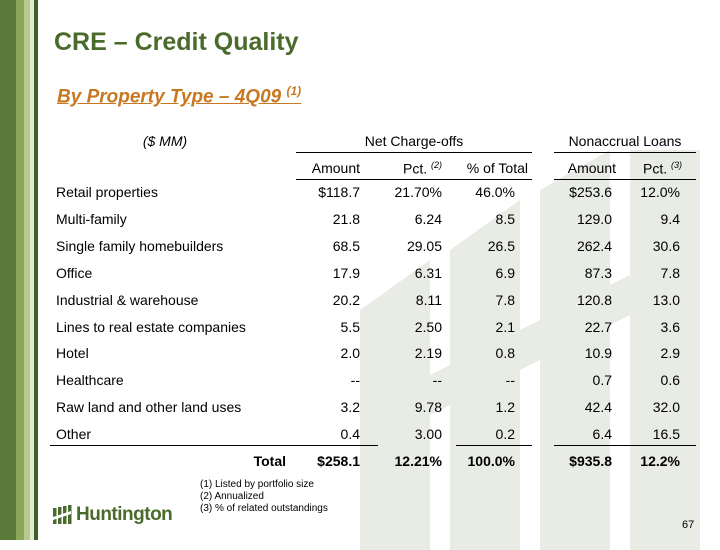 Image resolution: width=720 pixels, height=550 pixels. I want to click on subtitle-note: (1), so click(294, 91).